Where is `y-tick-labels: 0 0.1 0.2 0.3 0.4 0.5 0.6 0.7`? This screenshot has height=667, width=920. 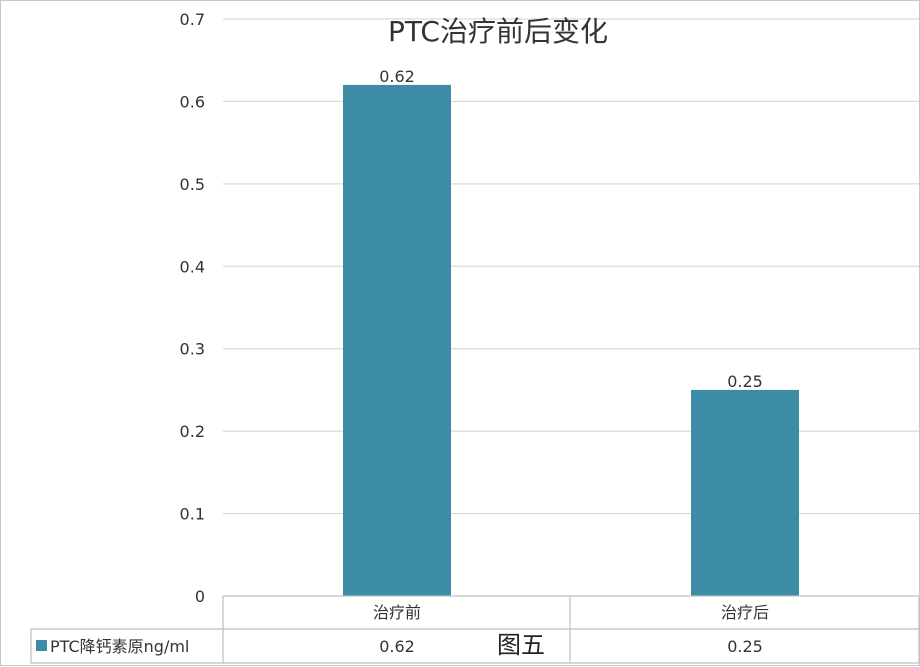 y-tick-labels: 0 0.1 0.2 0.3 0.4 0.5 0.6 0.7 is located at coordinates (192, 308).